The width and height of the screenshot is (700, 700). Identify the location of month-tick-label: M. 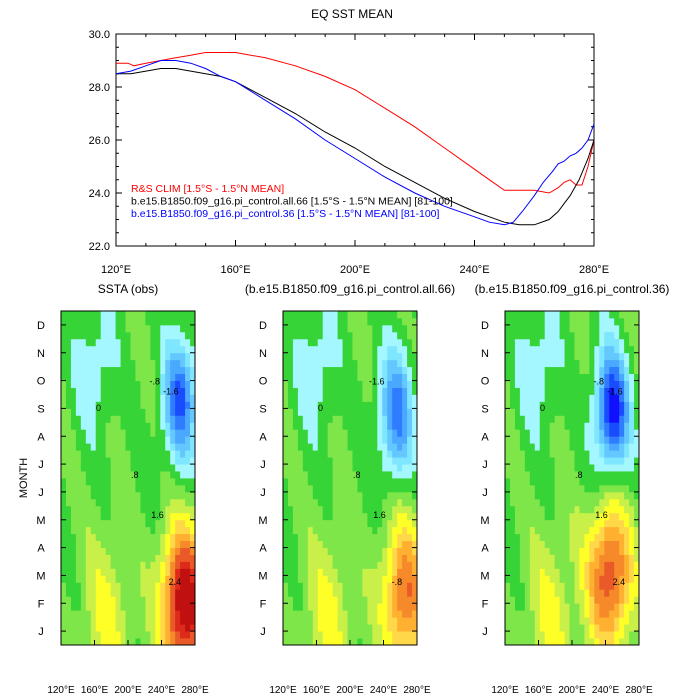
(484, 521).